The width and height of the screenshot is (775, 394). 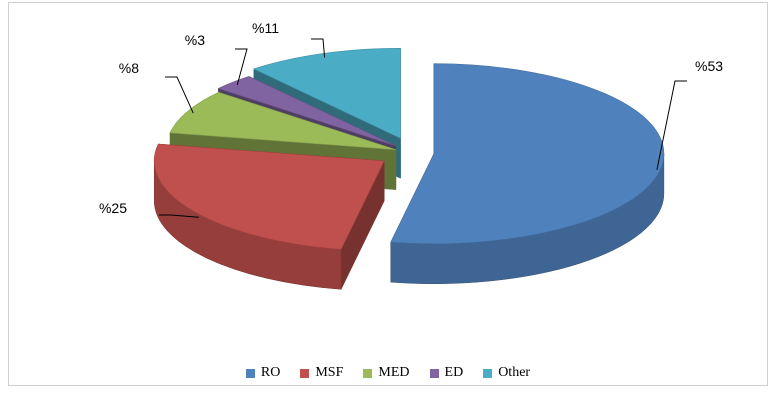 I want to click on data-label-ro: %53, so click(x=709, y=66).